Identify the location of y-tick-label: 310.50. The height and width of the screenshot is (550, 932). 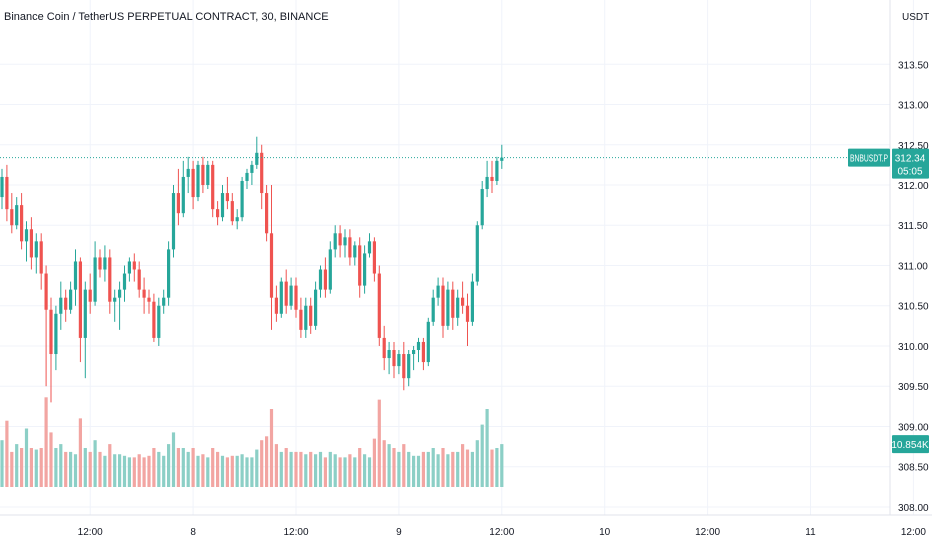
(913, 307).